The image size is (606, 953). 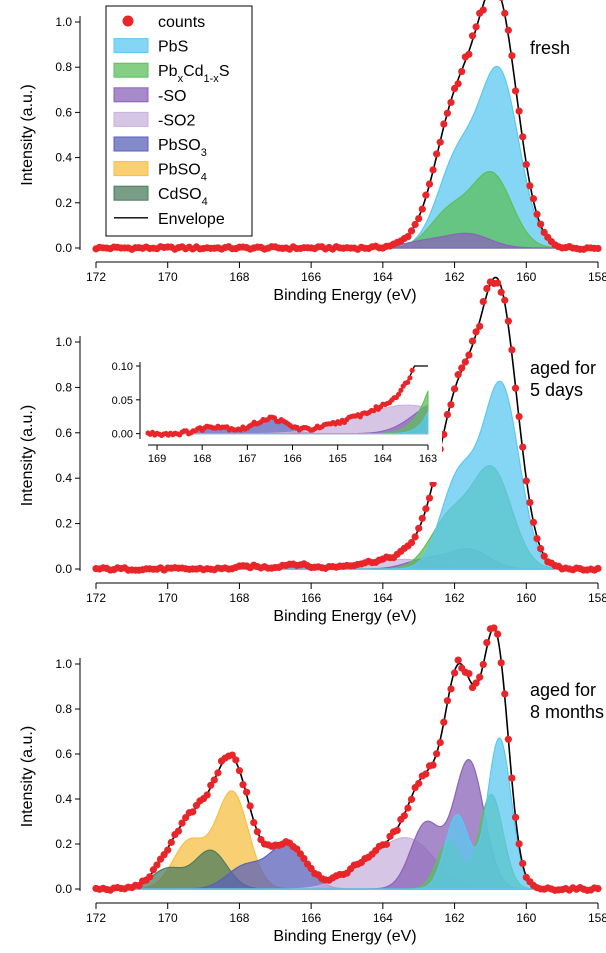 I want to click on legend-label-PbS: PbS, so click(x=173, y=47).